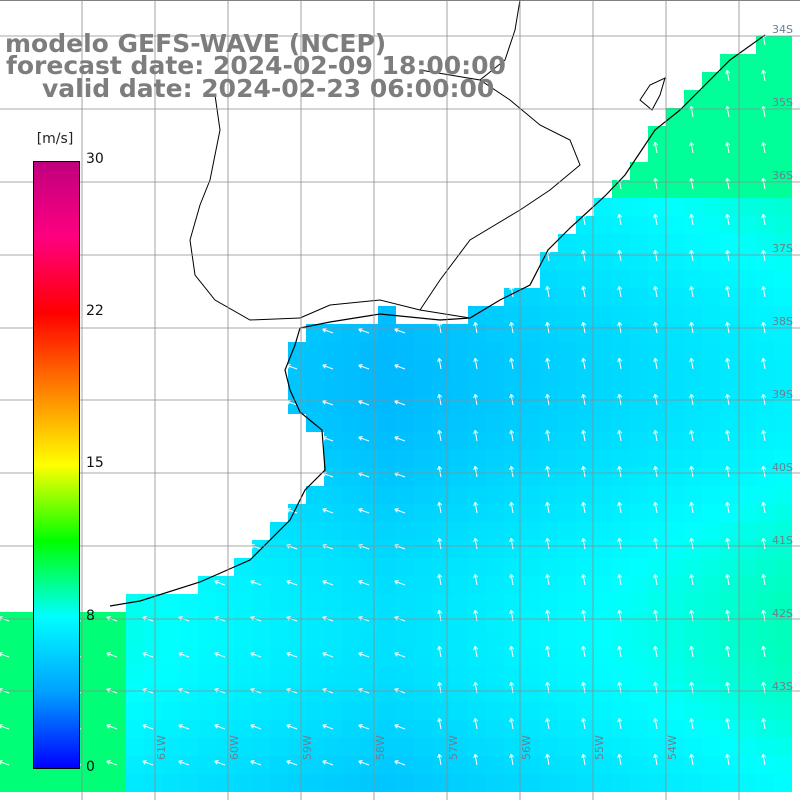 The height and width of the screenshot is (800, 800). What do you see at coordinates (196, 43) in the screenshot?
I see `model-title: modelo GEFS-WAVE (NCEP)` at bounding box center [196, 43].